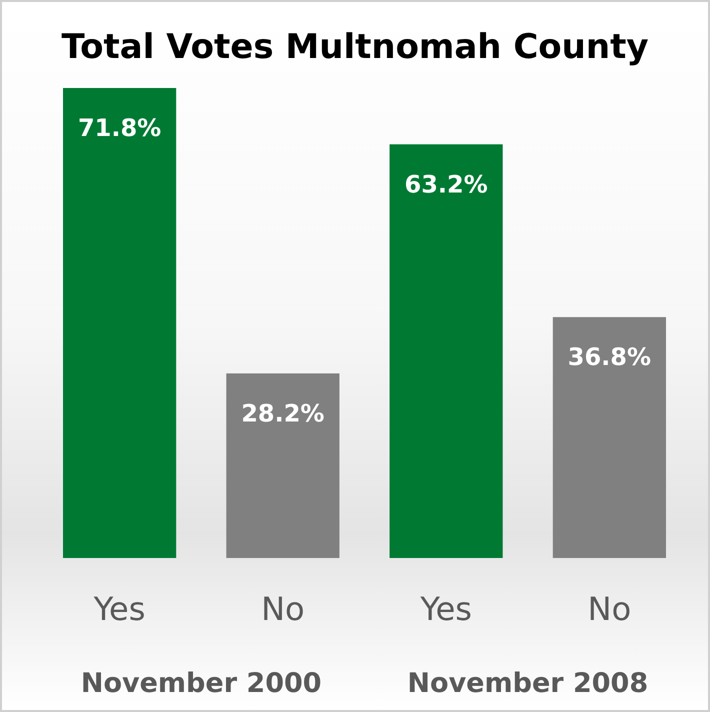  What do you see at coordinates (610, 357) in the screenshot?
I see `data-label: 36.8%` at bounding box center [610, 357].